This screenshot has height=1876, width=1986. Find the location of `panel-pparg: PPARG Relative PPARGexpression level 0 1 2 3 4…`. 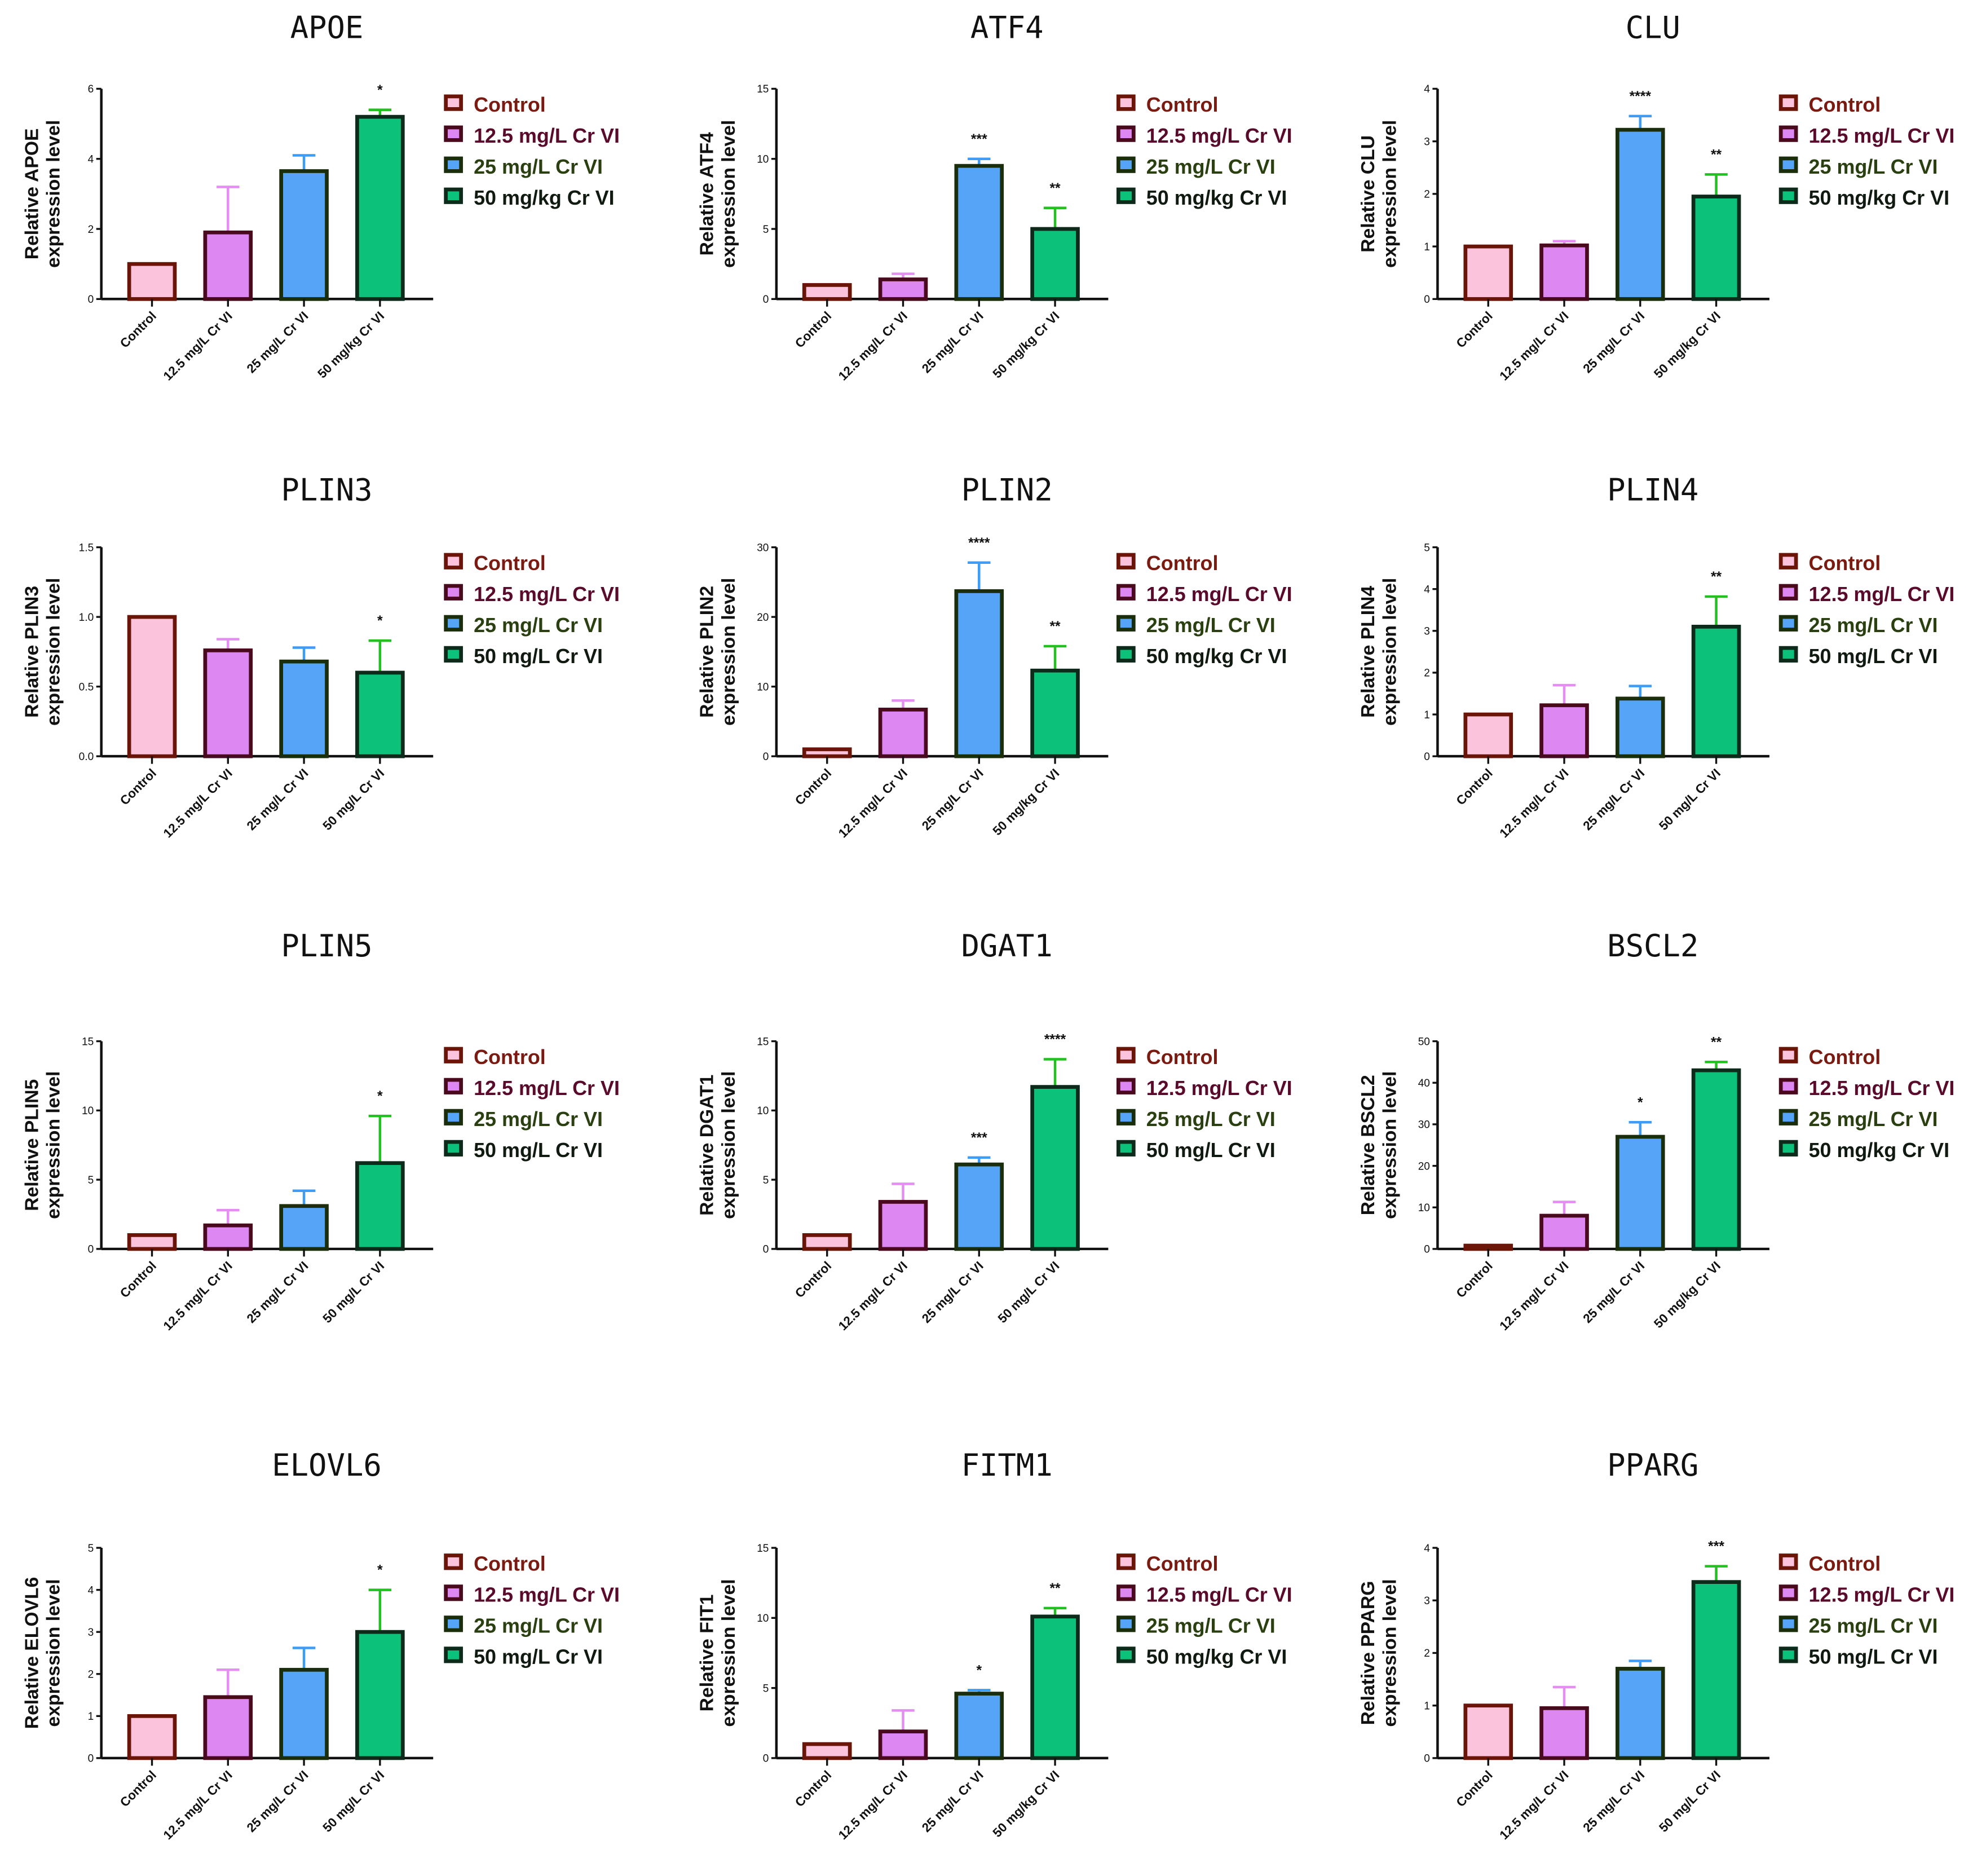

panel-pparg: PPARG Relative PPARGexpression level 0 1 2 3 4… is located at coordinates (1656, 1645).